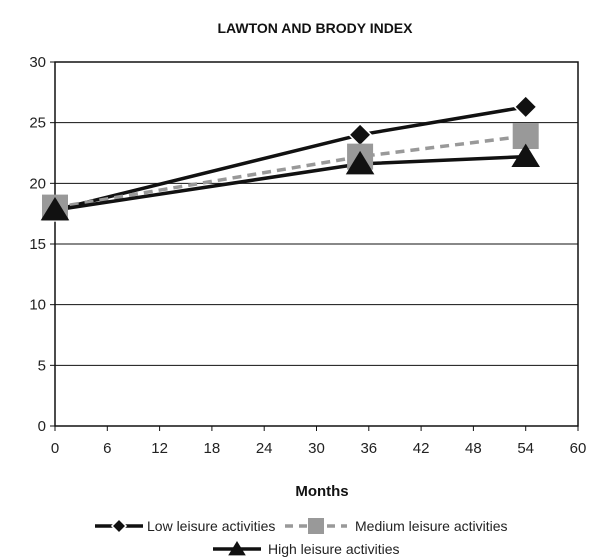 This screenshot has width=590, height=560. What do you see at coordinates (42, 365) in the screenshot?
I see `y-tick-label: 5` at bounding box center [42, 365].